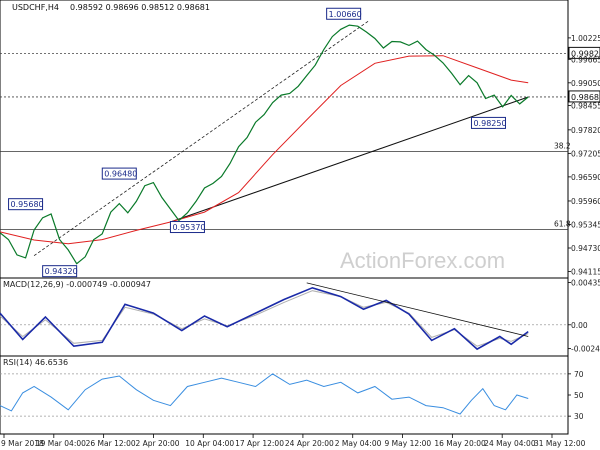 The width and height of the screenshot is (600, 450). What do you see at coordinates (585, 59) in the screenshot?
I see `y-tick-label-2: 0.99665` at bounding box center [585, 59].